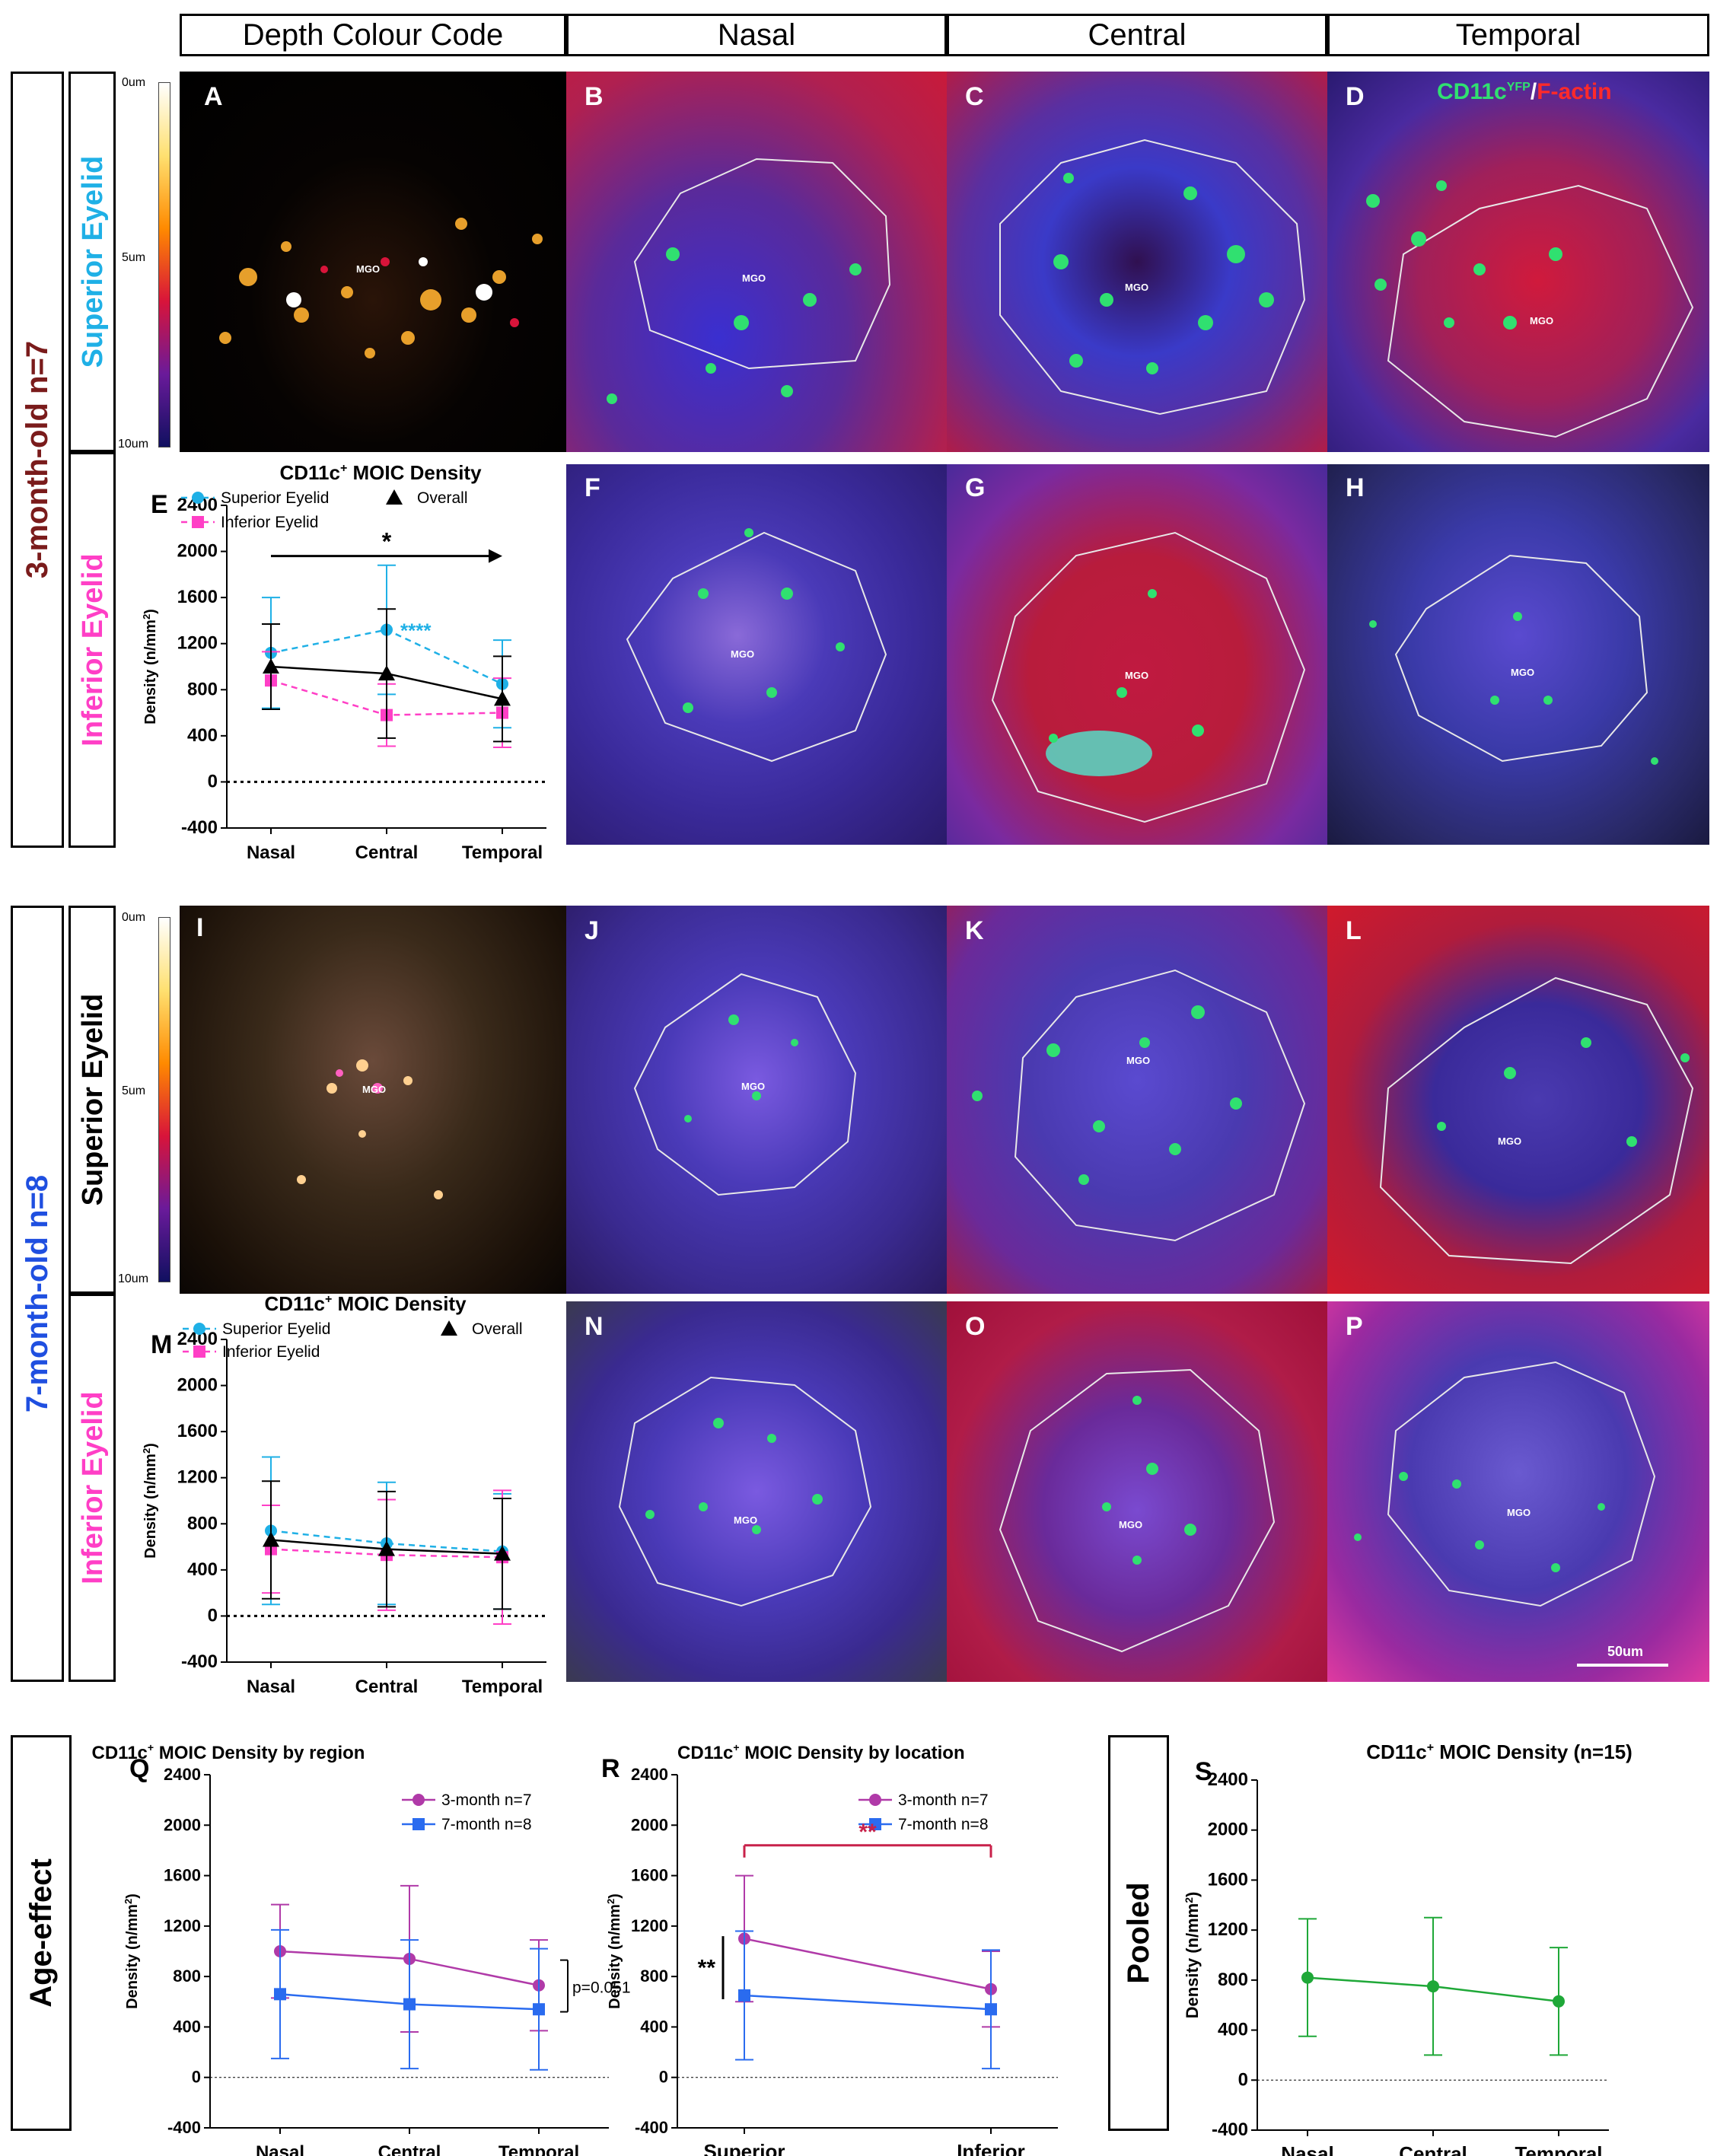 This screenshot has height=2156, width=1736. Describe the element at coordinates (592, 930) in the screenshot. I see `panel-label-j: J` at that location.